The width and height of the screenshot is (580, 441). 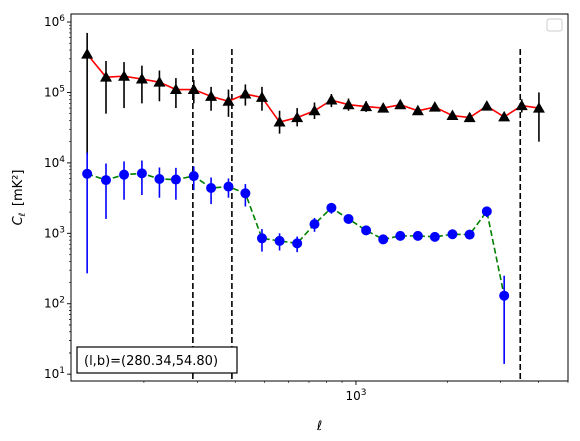 I want to click on legend, so click(x=554, y=25).